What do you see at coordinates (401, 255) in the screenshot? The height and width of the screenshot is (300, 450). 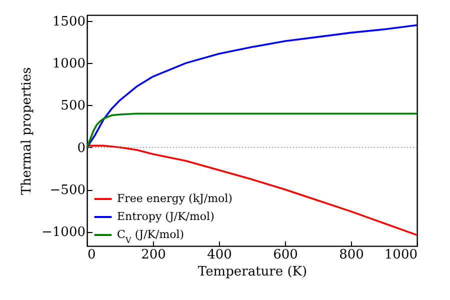 I see `x-tick-label: 1000` at bounding box center [401, 255].